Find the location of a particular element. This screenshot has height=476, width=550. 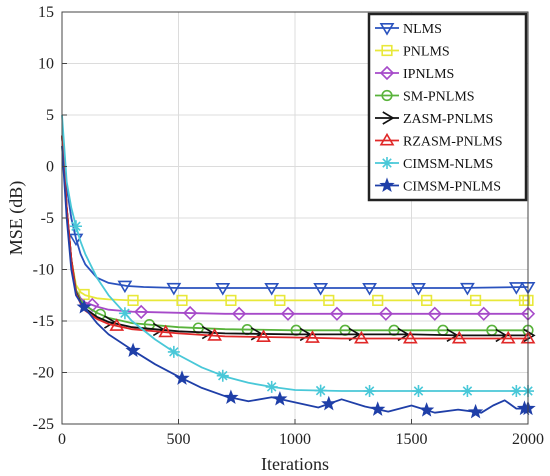

y-tick-label: -15 is located at coordinates (43, 321).